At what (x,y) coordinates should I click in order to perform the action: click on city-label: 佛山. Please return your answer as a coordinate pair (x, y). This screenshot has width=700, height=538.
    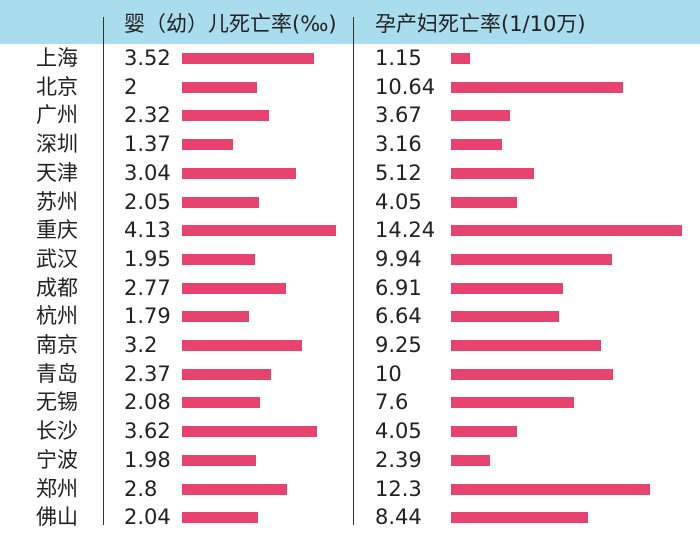
    Looking at the image, I should click on (57, 517).